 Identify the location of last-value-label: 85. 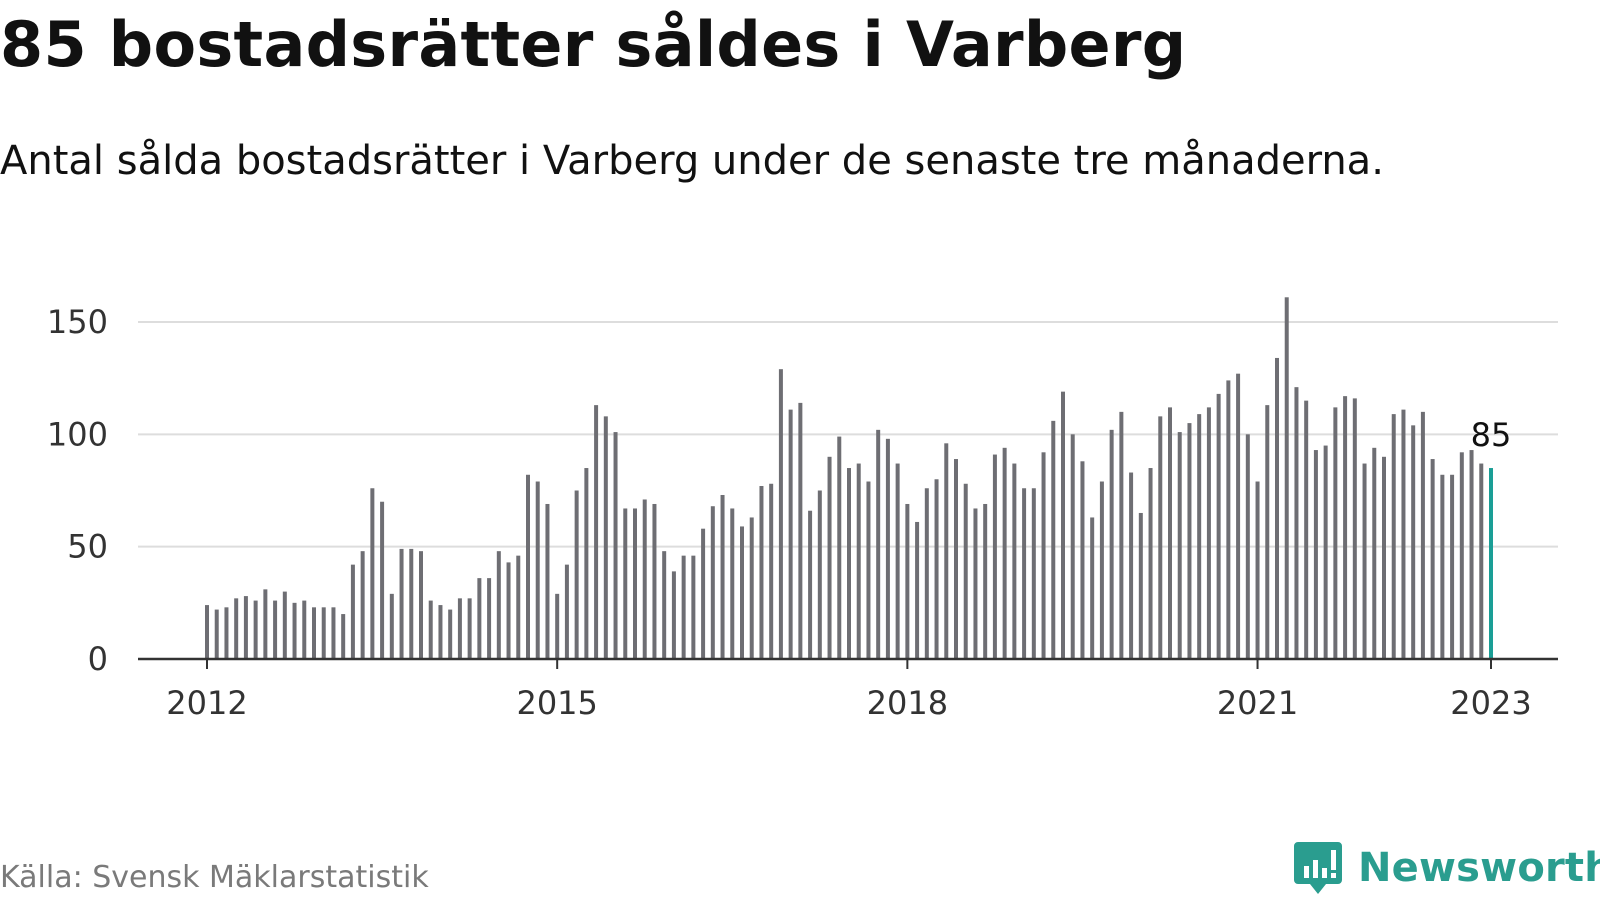
(1491, 435).